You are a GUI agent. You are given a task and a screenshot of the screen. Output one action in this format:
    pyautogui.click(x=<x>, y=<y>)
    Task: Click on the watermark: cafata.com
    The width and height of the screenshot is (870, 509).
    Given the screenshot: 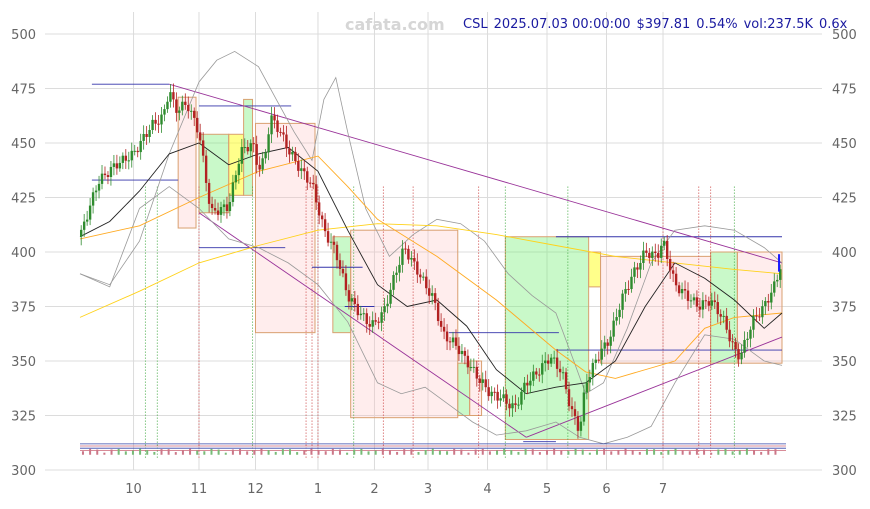 What is the action you would take?
    pyautogui.click(x=395, y=24)
    